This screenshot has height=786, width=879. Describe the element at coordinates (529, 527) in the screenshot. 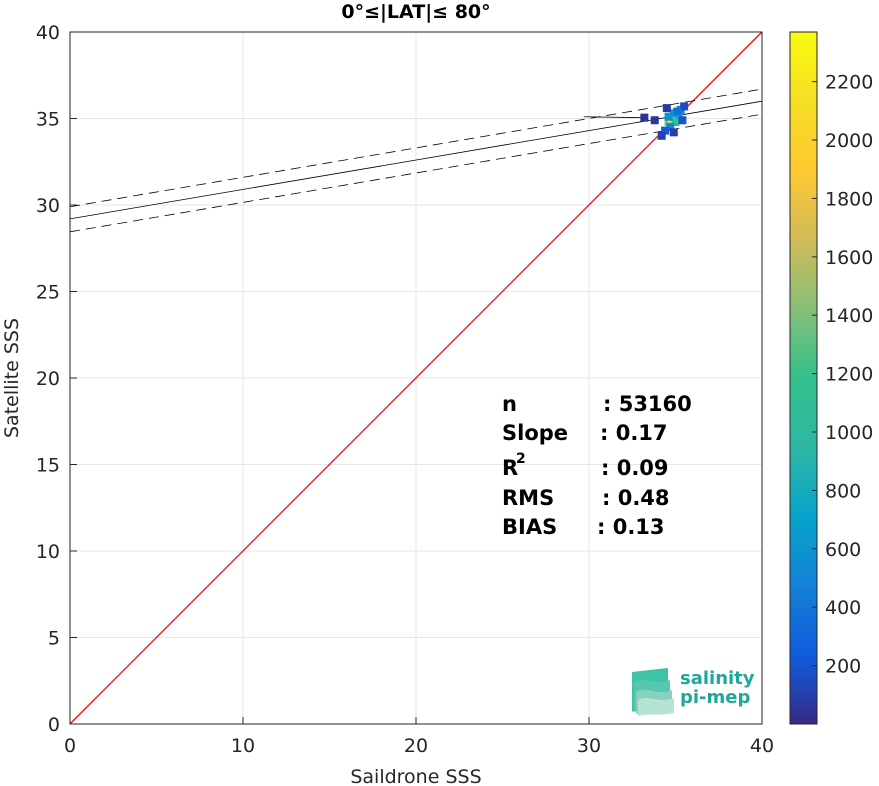

I see `stat-label: BIAS` at that location.